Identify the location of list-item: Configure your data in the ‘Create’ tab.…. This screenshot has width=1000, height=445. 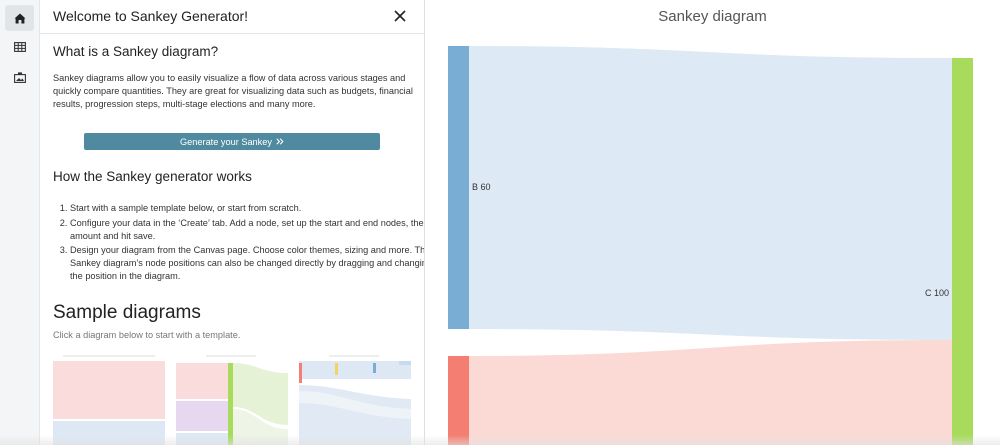
(247, 230).